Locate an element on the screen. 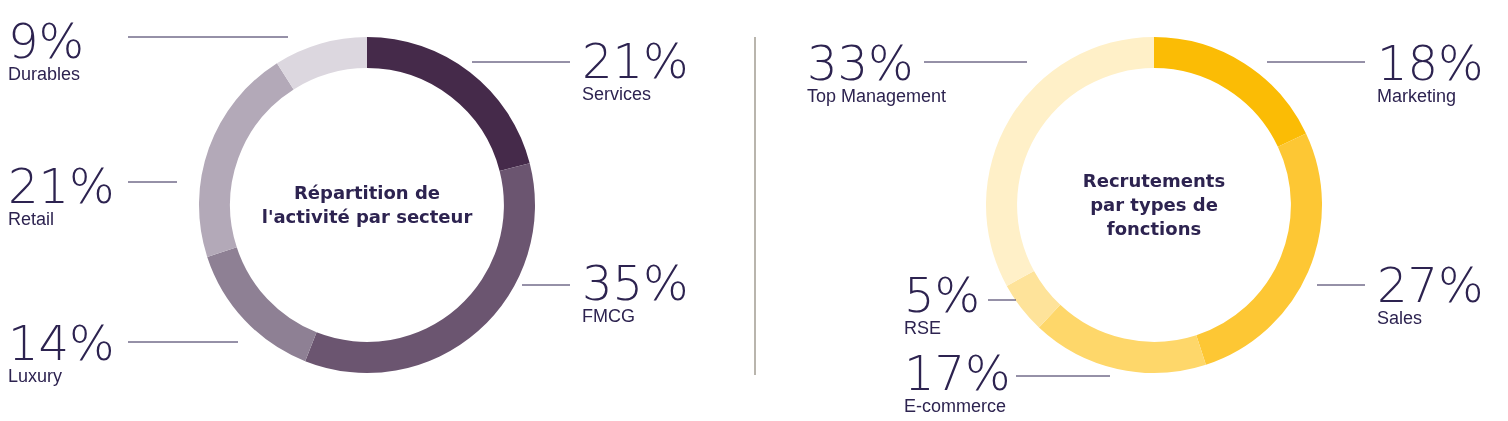 The image size is (1508, 421). slice-label: Sales is located at coordinates (1400, 318).